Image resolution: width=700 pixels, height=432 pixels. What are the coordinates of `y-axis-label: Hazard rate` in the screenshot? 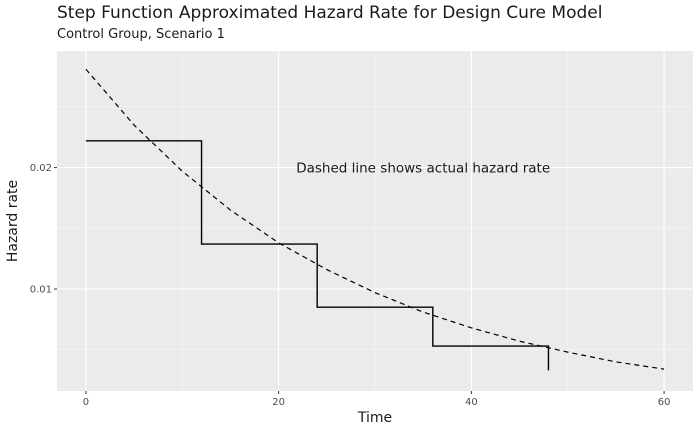 It's located at (13, 221).